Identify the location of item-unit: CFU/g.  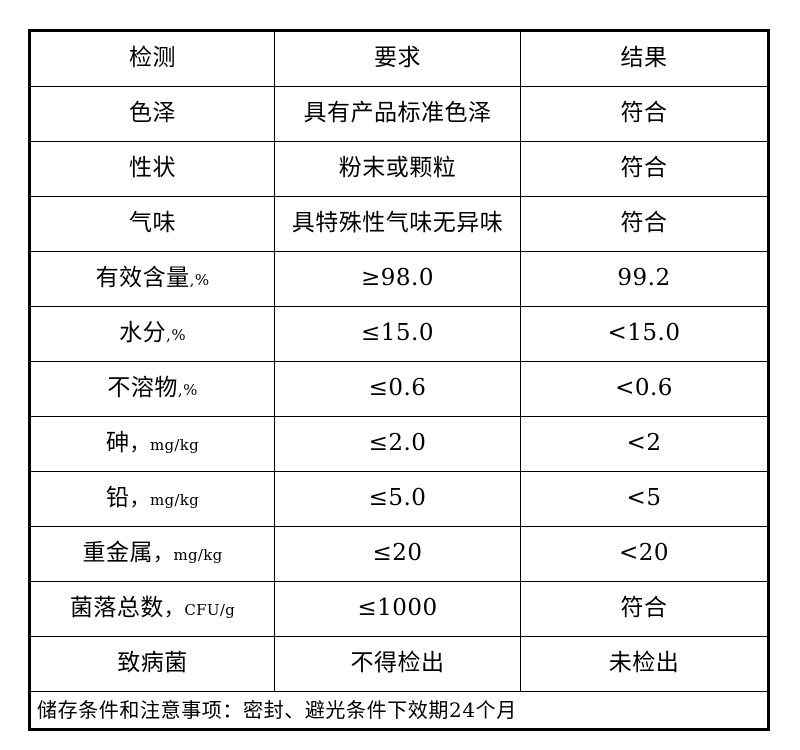
(210, 610).